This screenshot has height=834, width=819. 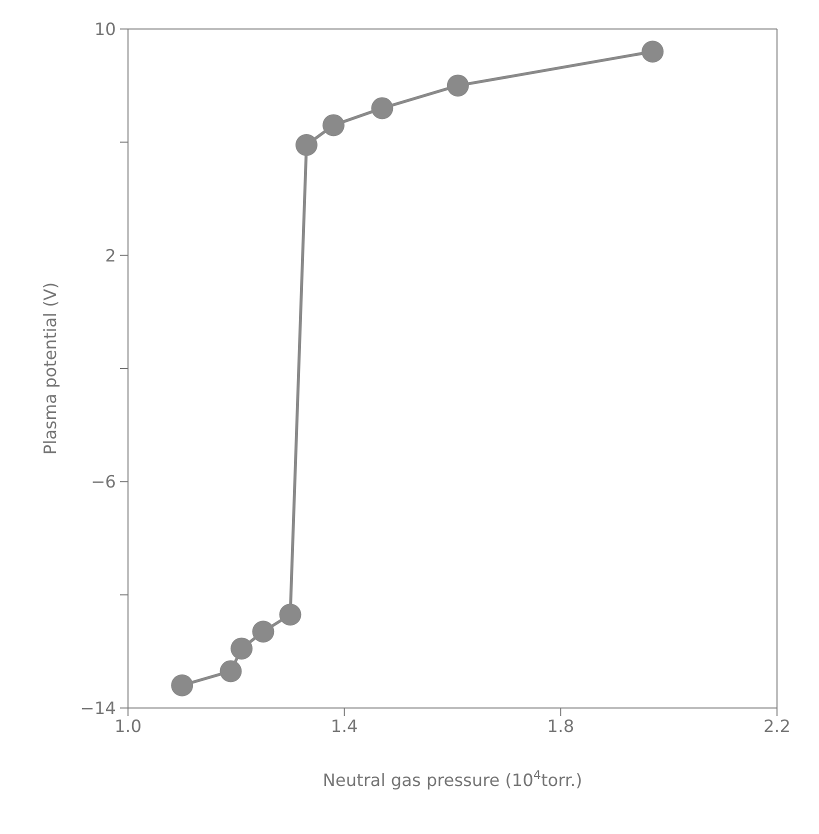 What do you see at coordinates (344, 727) in the screenshot?
I see `x-tick-label: 1.4` at bounding box center [344, 727].